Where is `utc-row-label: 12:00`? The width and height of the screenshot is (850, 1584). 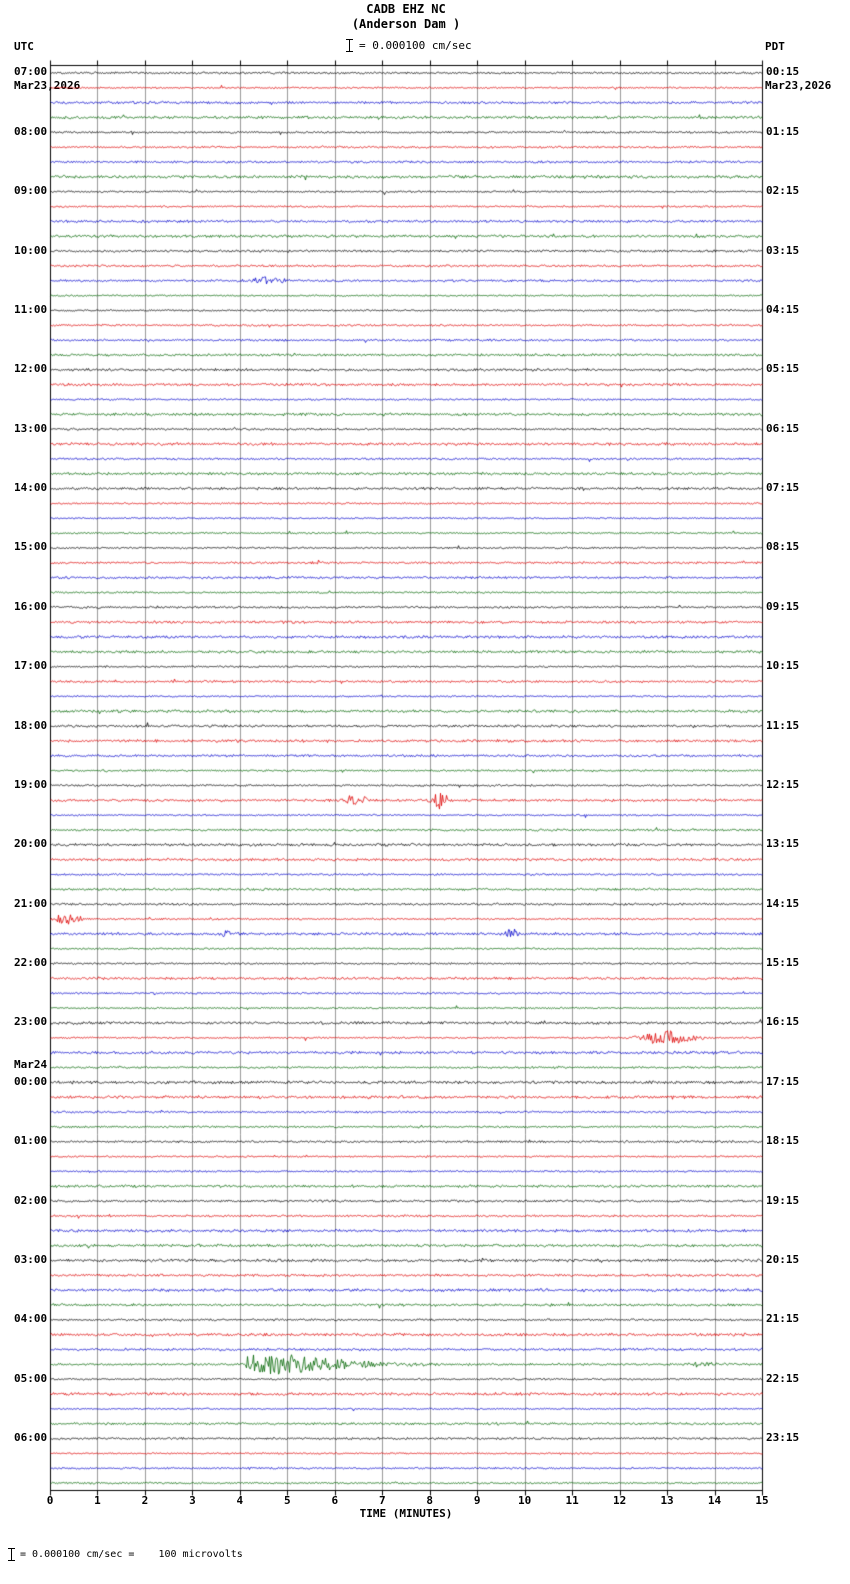
utc-row-label: 12:00 is located at coordinates (31, 369).